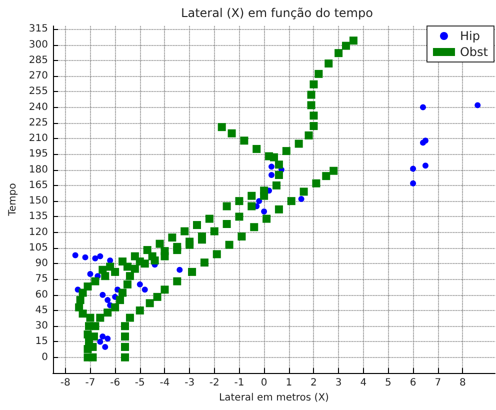 The width and height of the screenshot is (496, 410). Describe the element at coordinates (41, 310) in the screenshot. I see `y-tick-label: 45` at that location.